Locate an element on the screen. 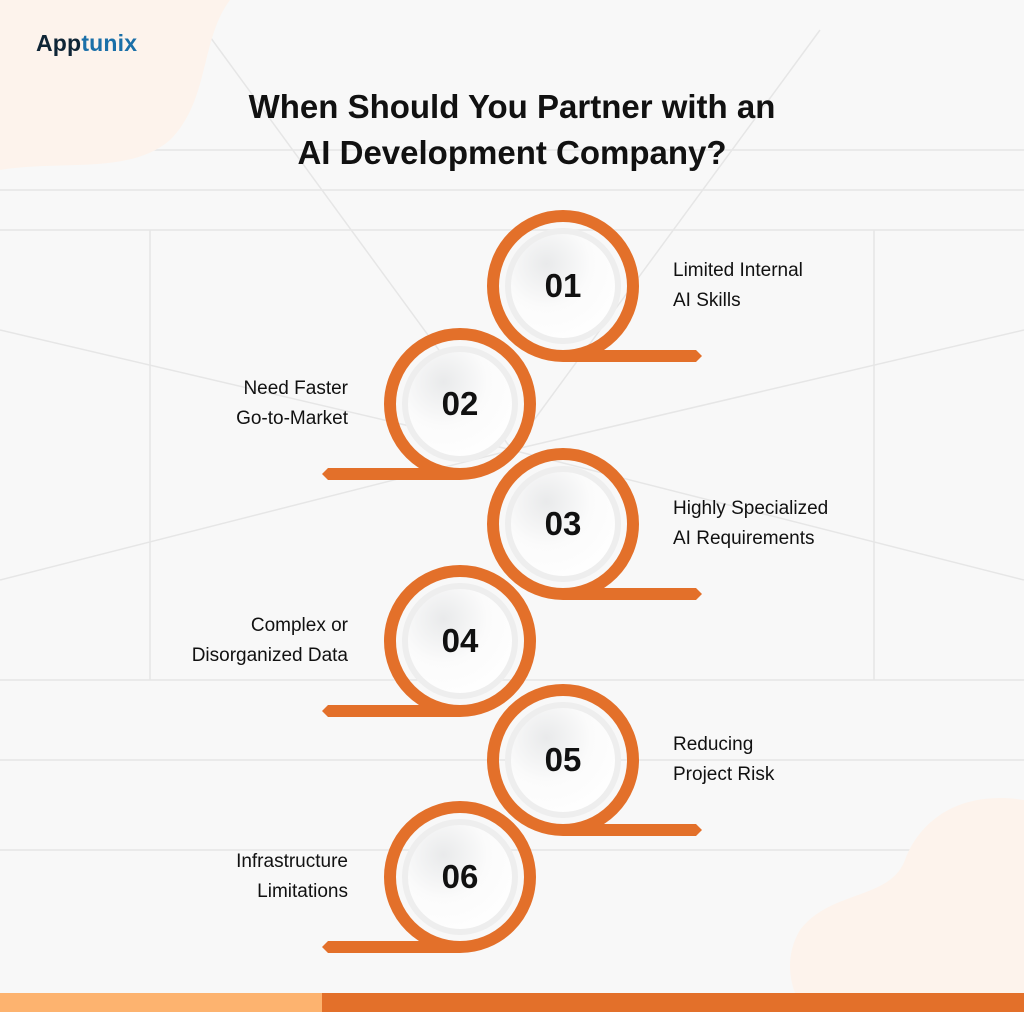 The image size is (1024, 1012). step-label-line-1: Infrastructure is located at coordinates (292, 861).